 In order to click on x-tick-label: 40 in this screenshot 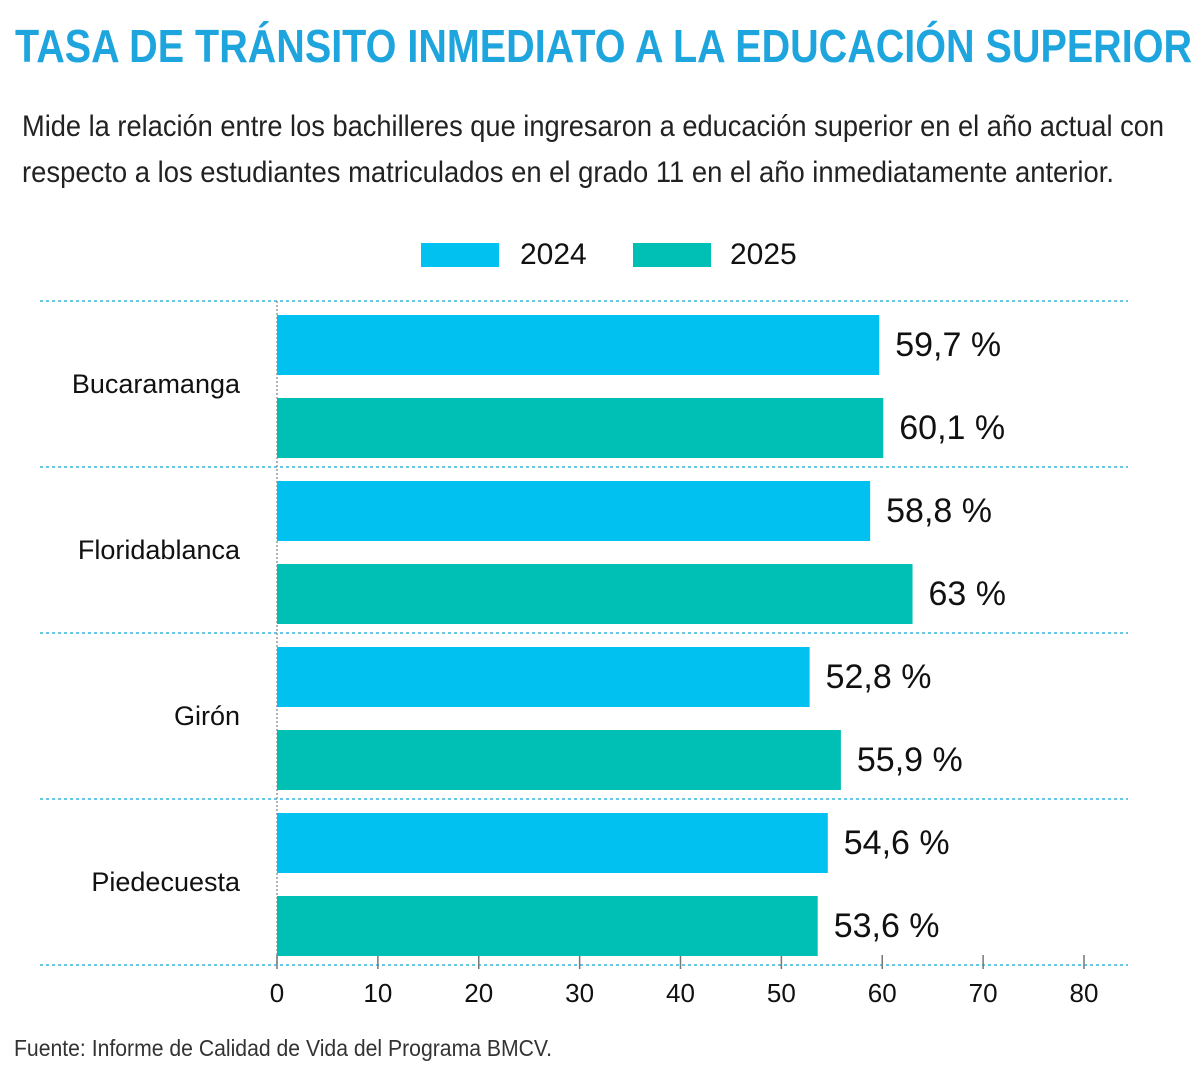, I will do `click(680, 993)`.